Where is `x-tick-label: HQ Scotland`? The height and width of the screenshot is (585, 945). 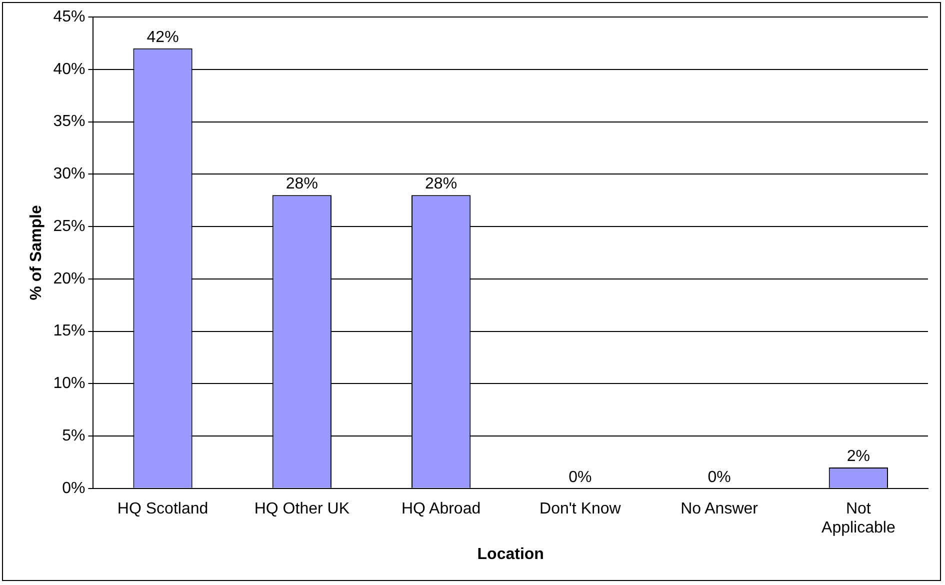
x-tick-label: HQ Scotland is located at coordinates (162, 509).